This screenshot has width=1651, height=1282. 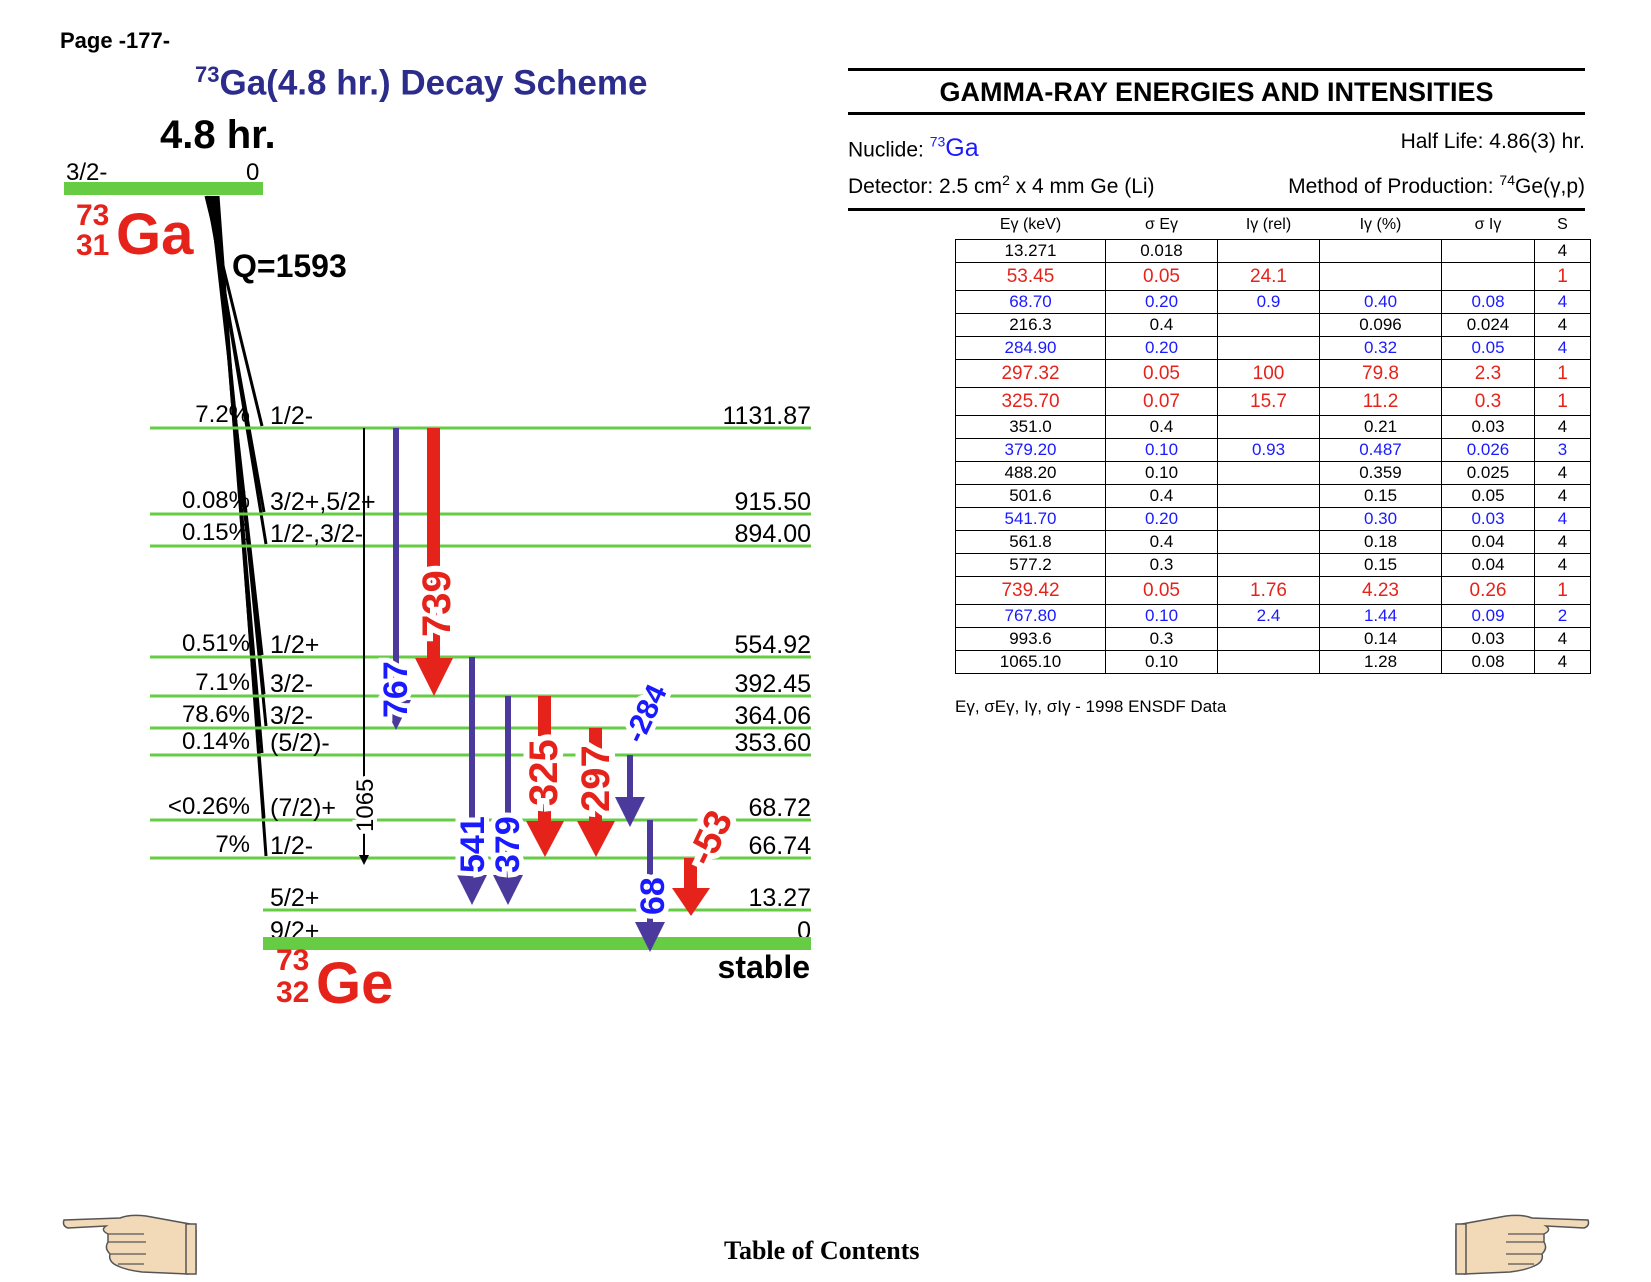 What do you see at coordinates (1030, 276) in the screenshot?
I see `table-cell: 53.45` at bounding box center [1030, 276].